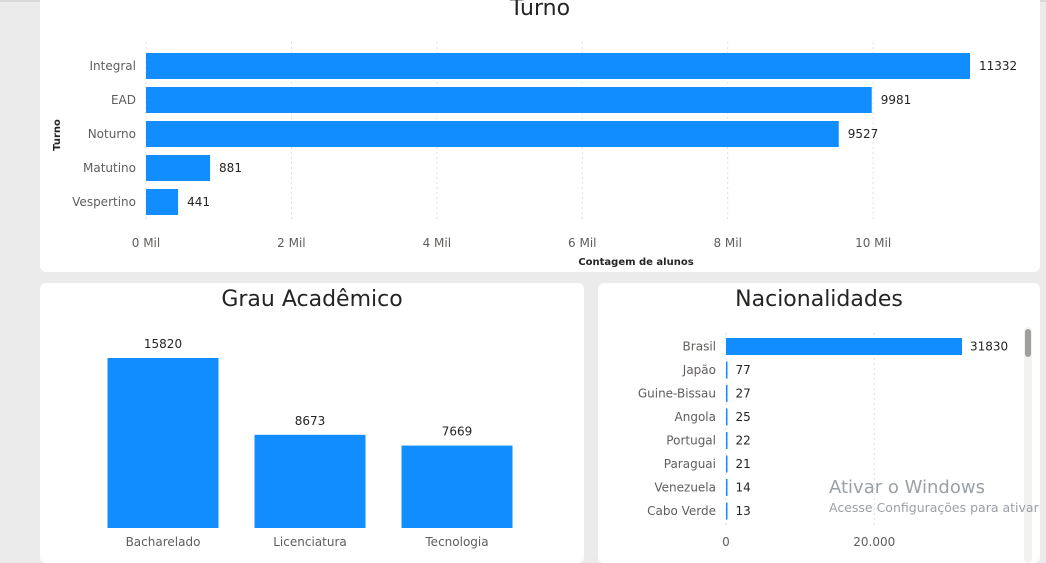 This screenshot has height=563, width=1046. I want to click on nacionalidades-data-label: 27, so click(743, 394).